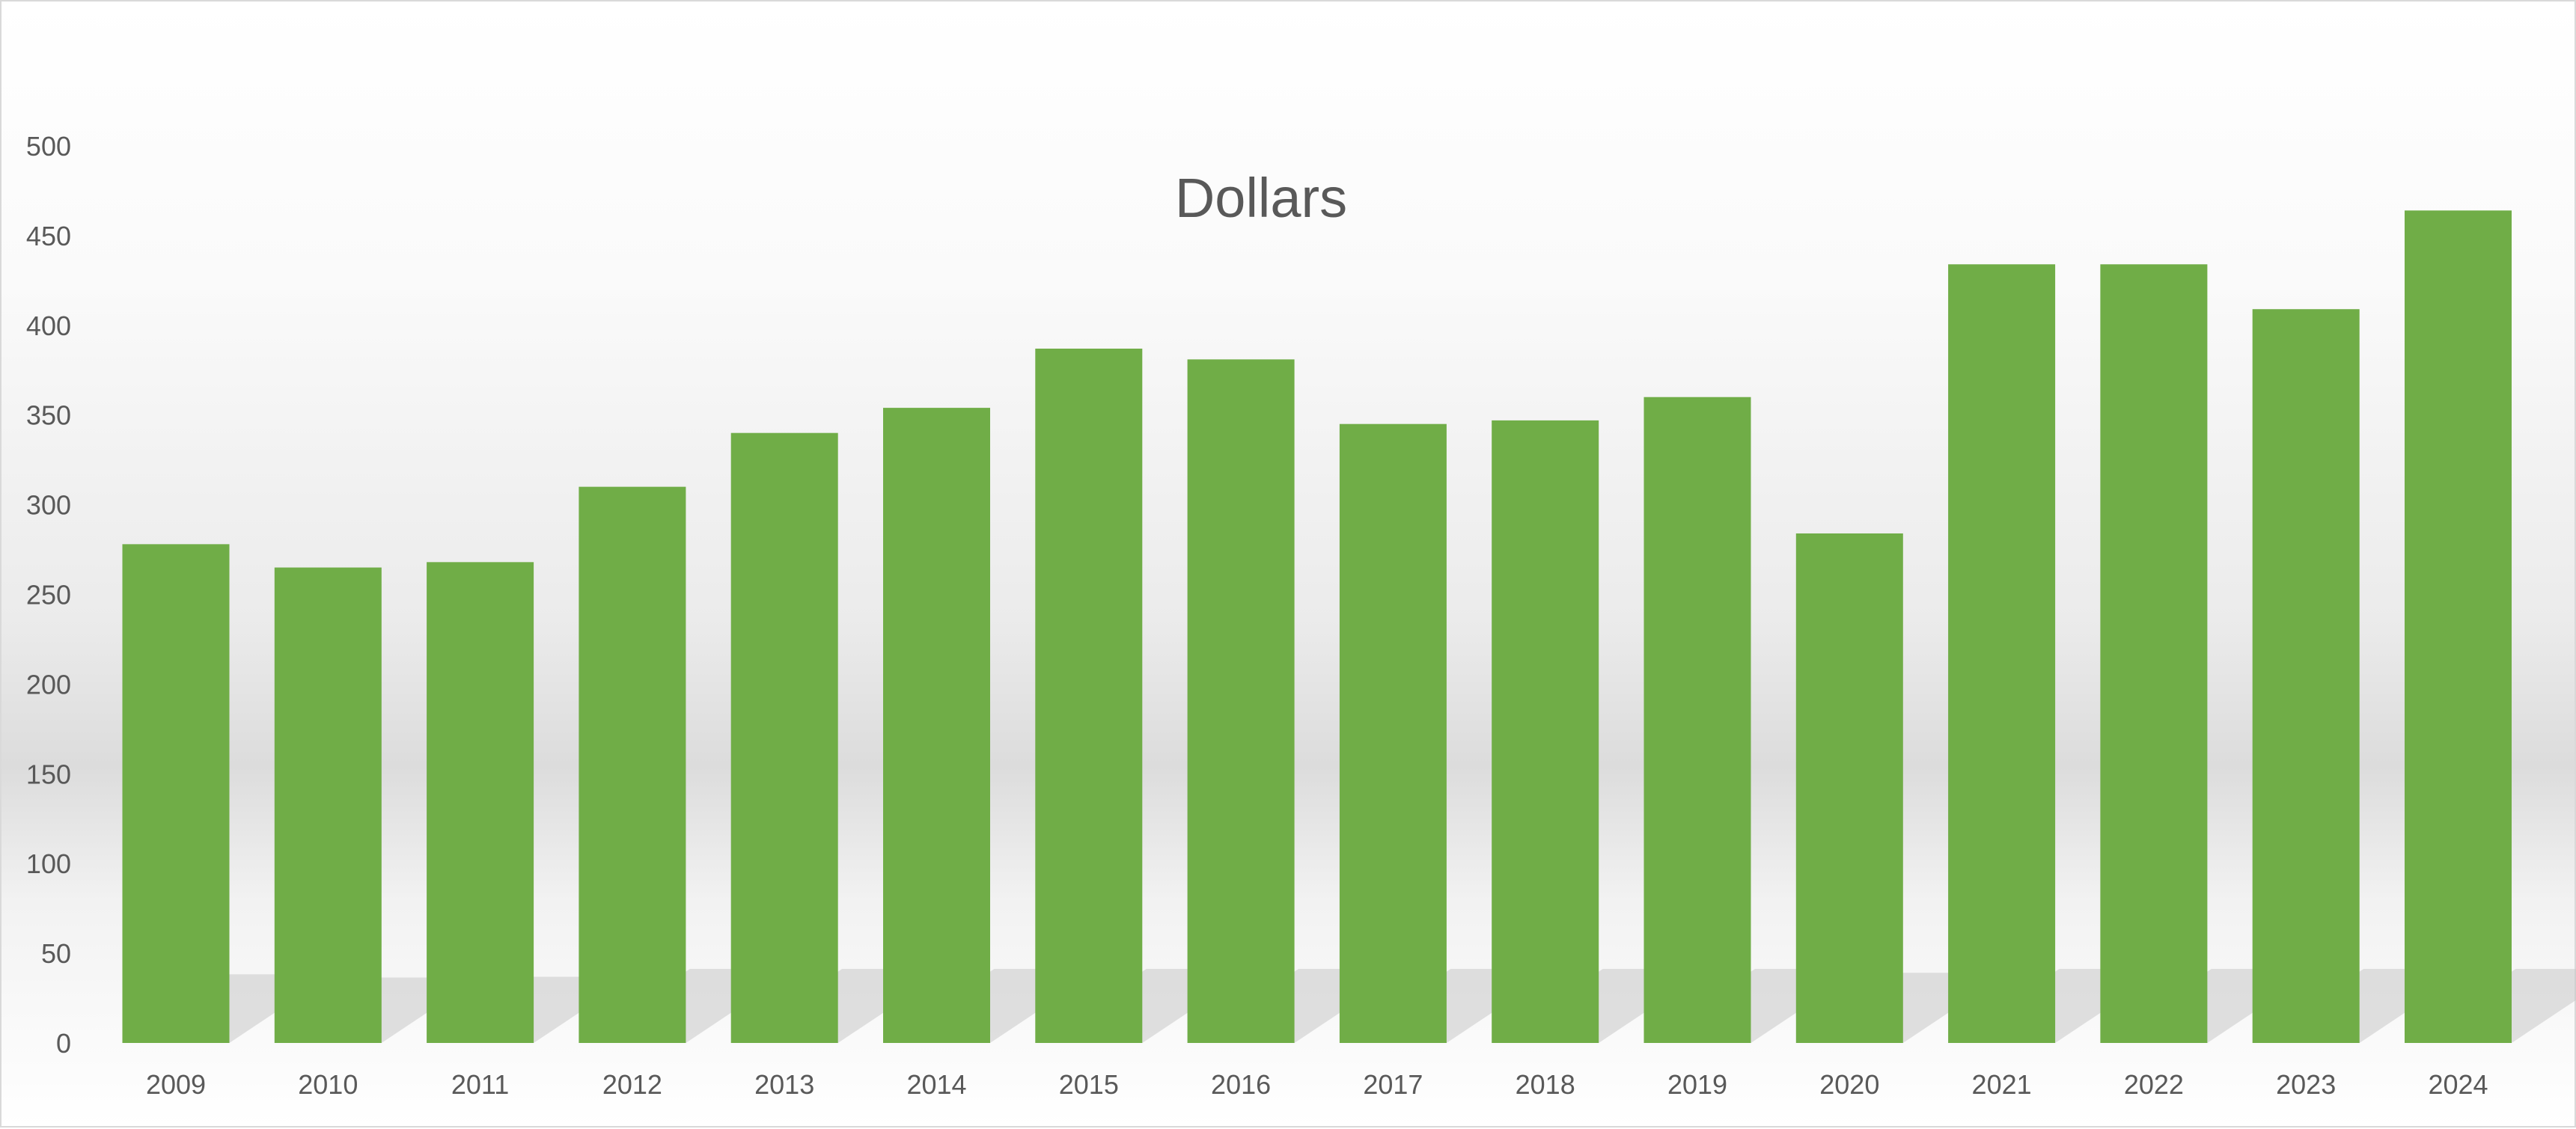  Describe the element at coordinates (48, 684) in the screenshot. I see `y-tick-label: 200` at that location.